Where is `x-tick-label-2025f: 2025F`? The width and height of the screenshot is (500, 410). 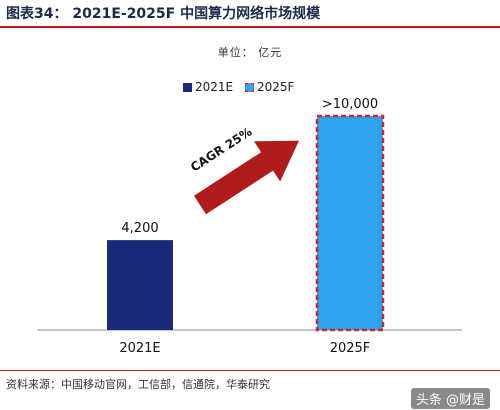
x-tick-label-2025f: 2025F is located at coordinates (350, 348).